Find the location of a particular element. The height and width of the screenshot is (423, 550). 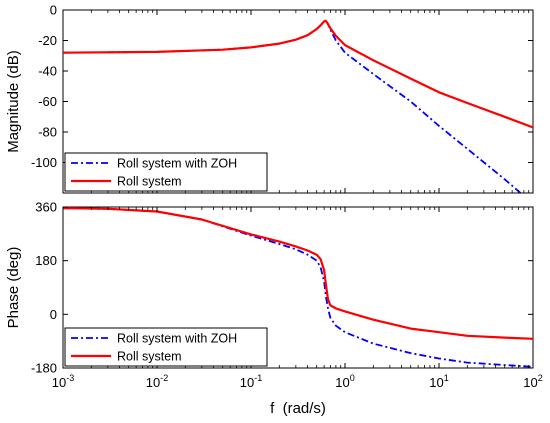

y-tick-label: -180 is located at coordinates (44, 368).